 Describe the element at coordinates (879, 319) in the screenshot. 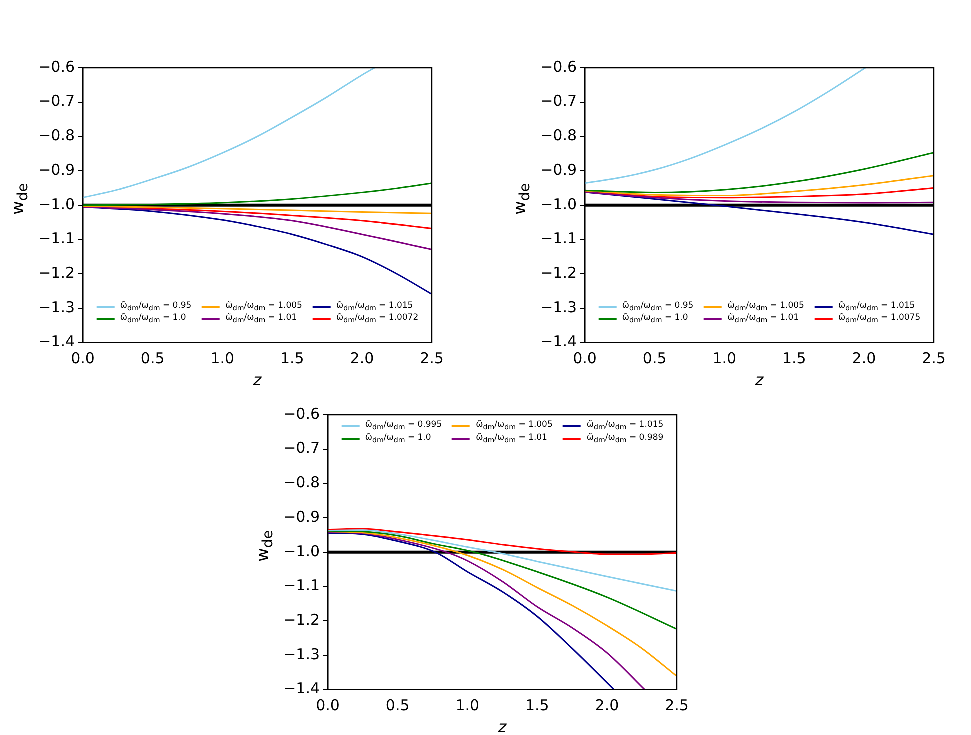

I see `legend-label: ω̃$_{dm}$/ω$_{dm}$ = 1.0075` at that location.